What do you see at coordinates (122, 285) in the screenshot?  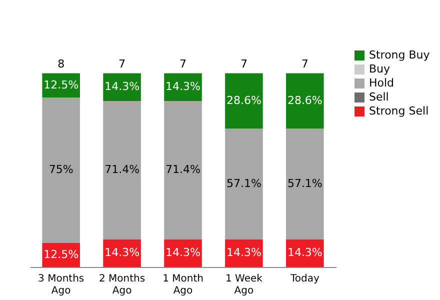 I see `x-tick-label: 2 Months Ago` at bounding box center [122, 285].